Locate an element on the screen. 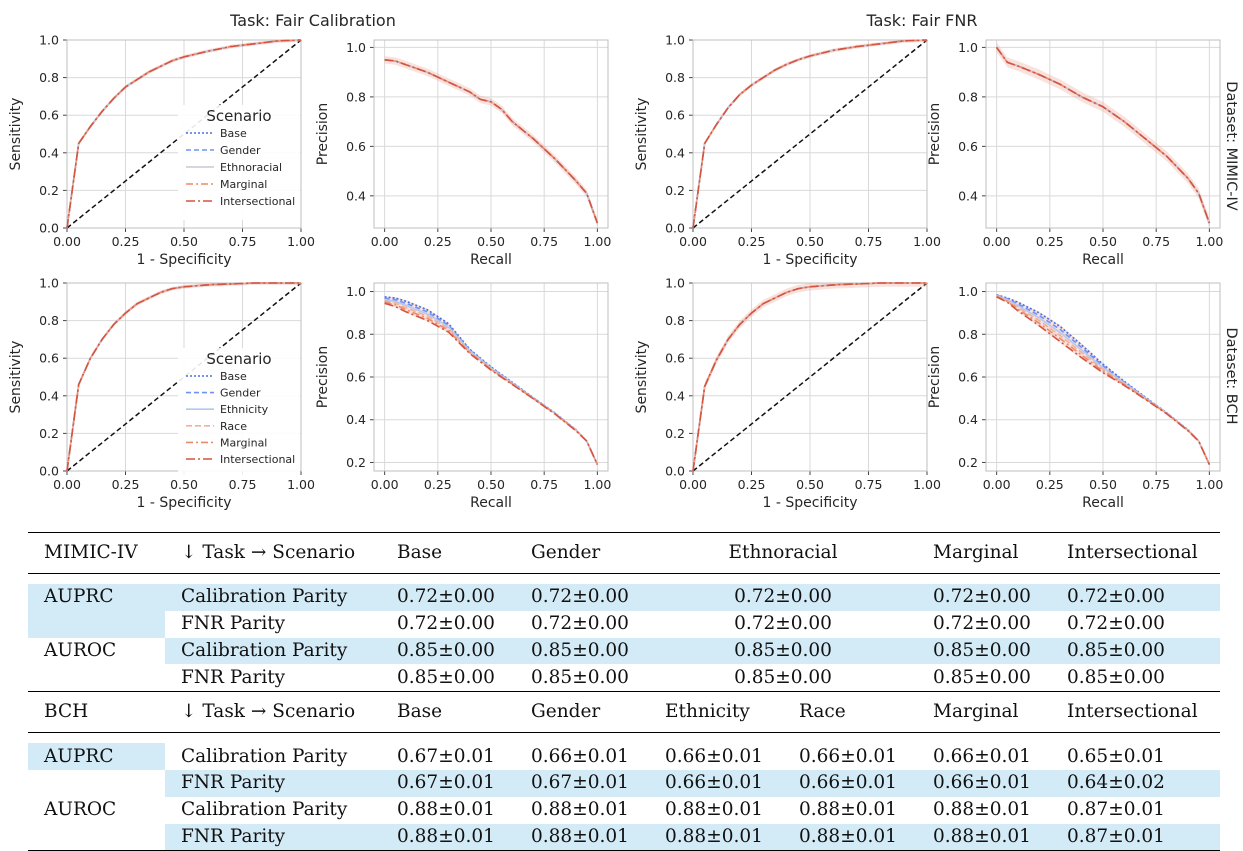 This screenshot has height=851, width=1243. x-axis-label: Recall is located at coordinates (1103, 260).